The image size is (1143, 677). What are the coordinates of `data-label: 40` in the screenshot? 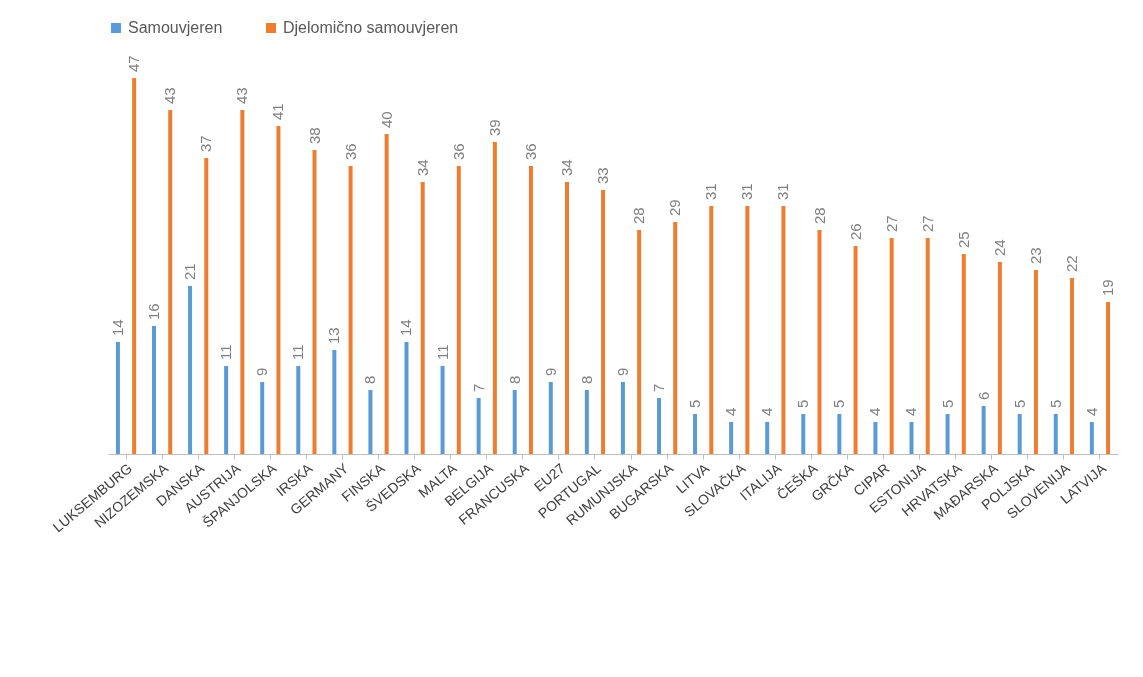 It's located at (386, 119).